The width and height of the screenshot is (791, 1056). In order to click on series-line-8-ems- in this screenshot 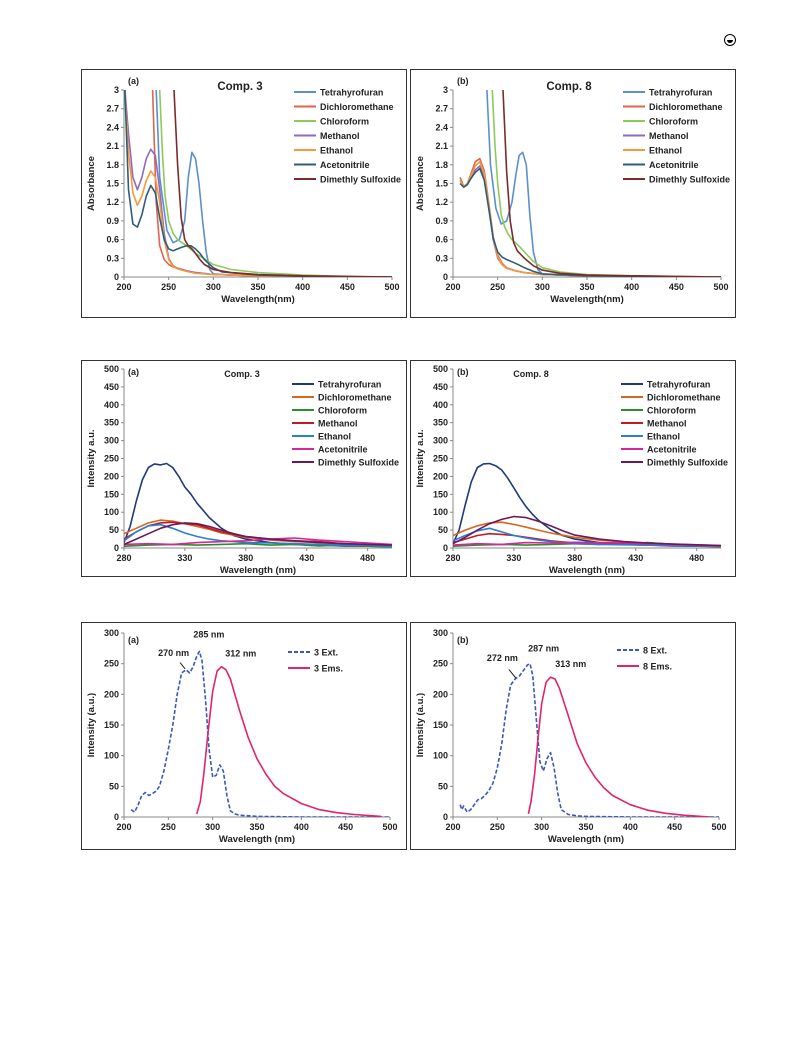, I will do `click(619, 746)`.